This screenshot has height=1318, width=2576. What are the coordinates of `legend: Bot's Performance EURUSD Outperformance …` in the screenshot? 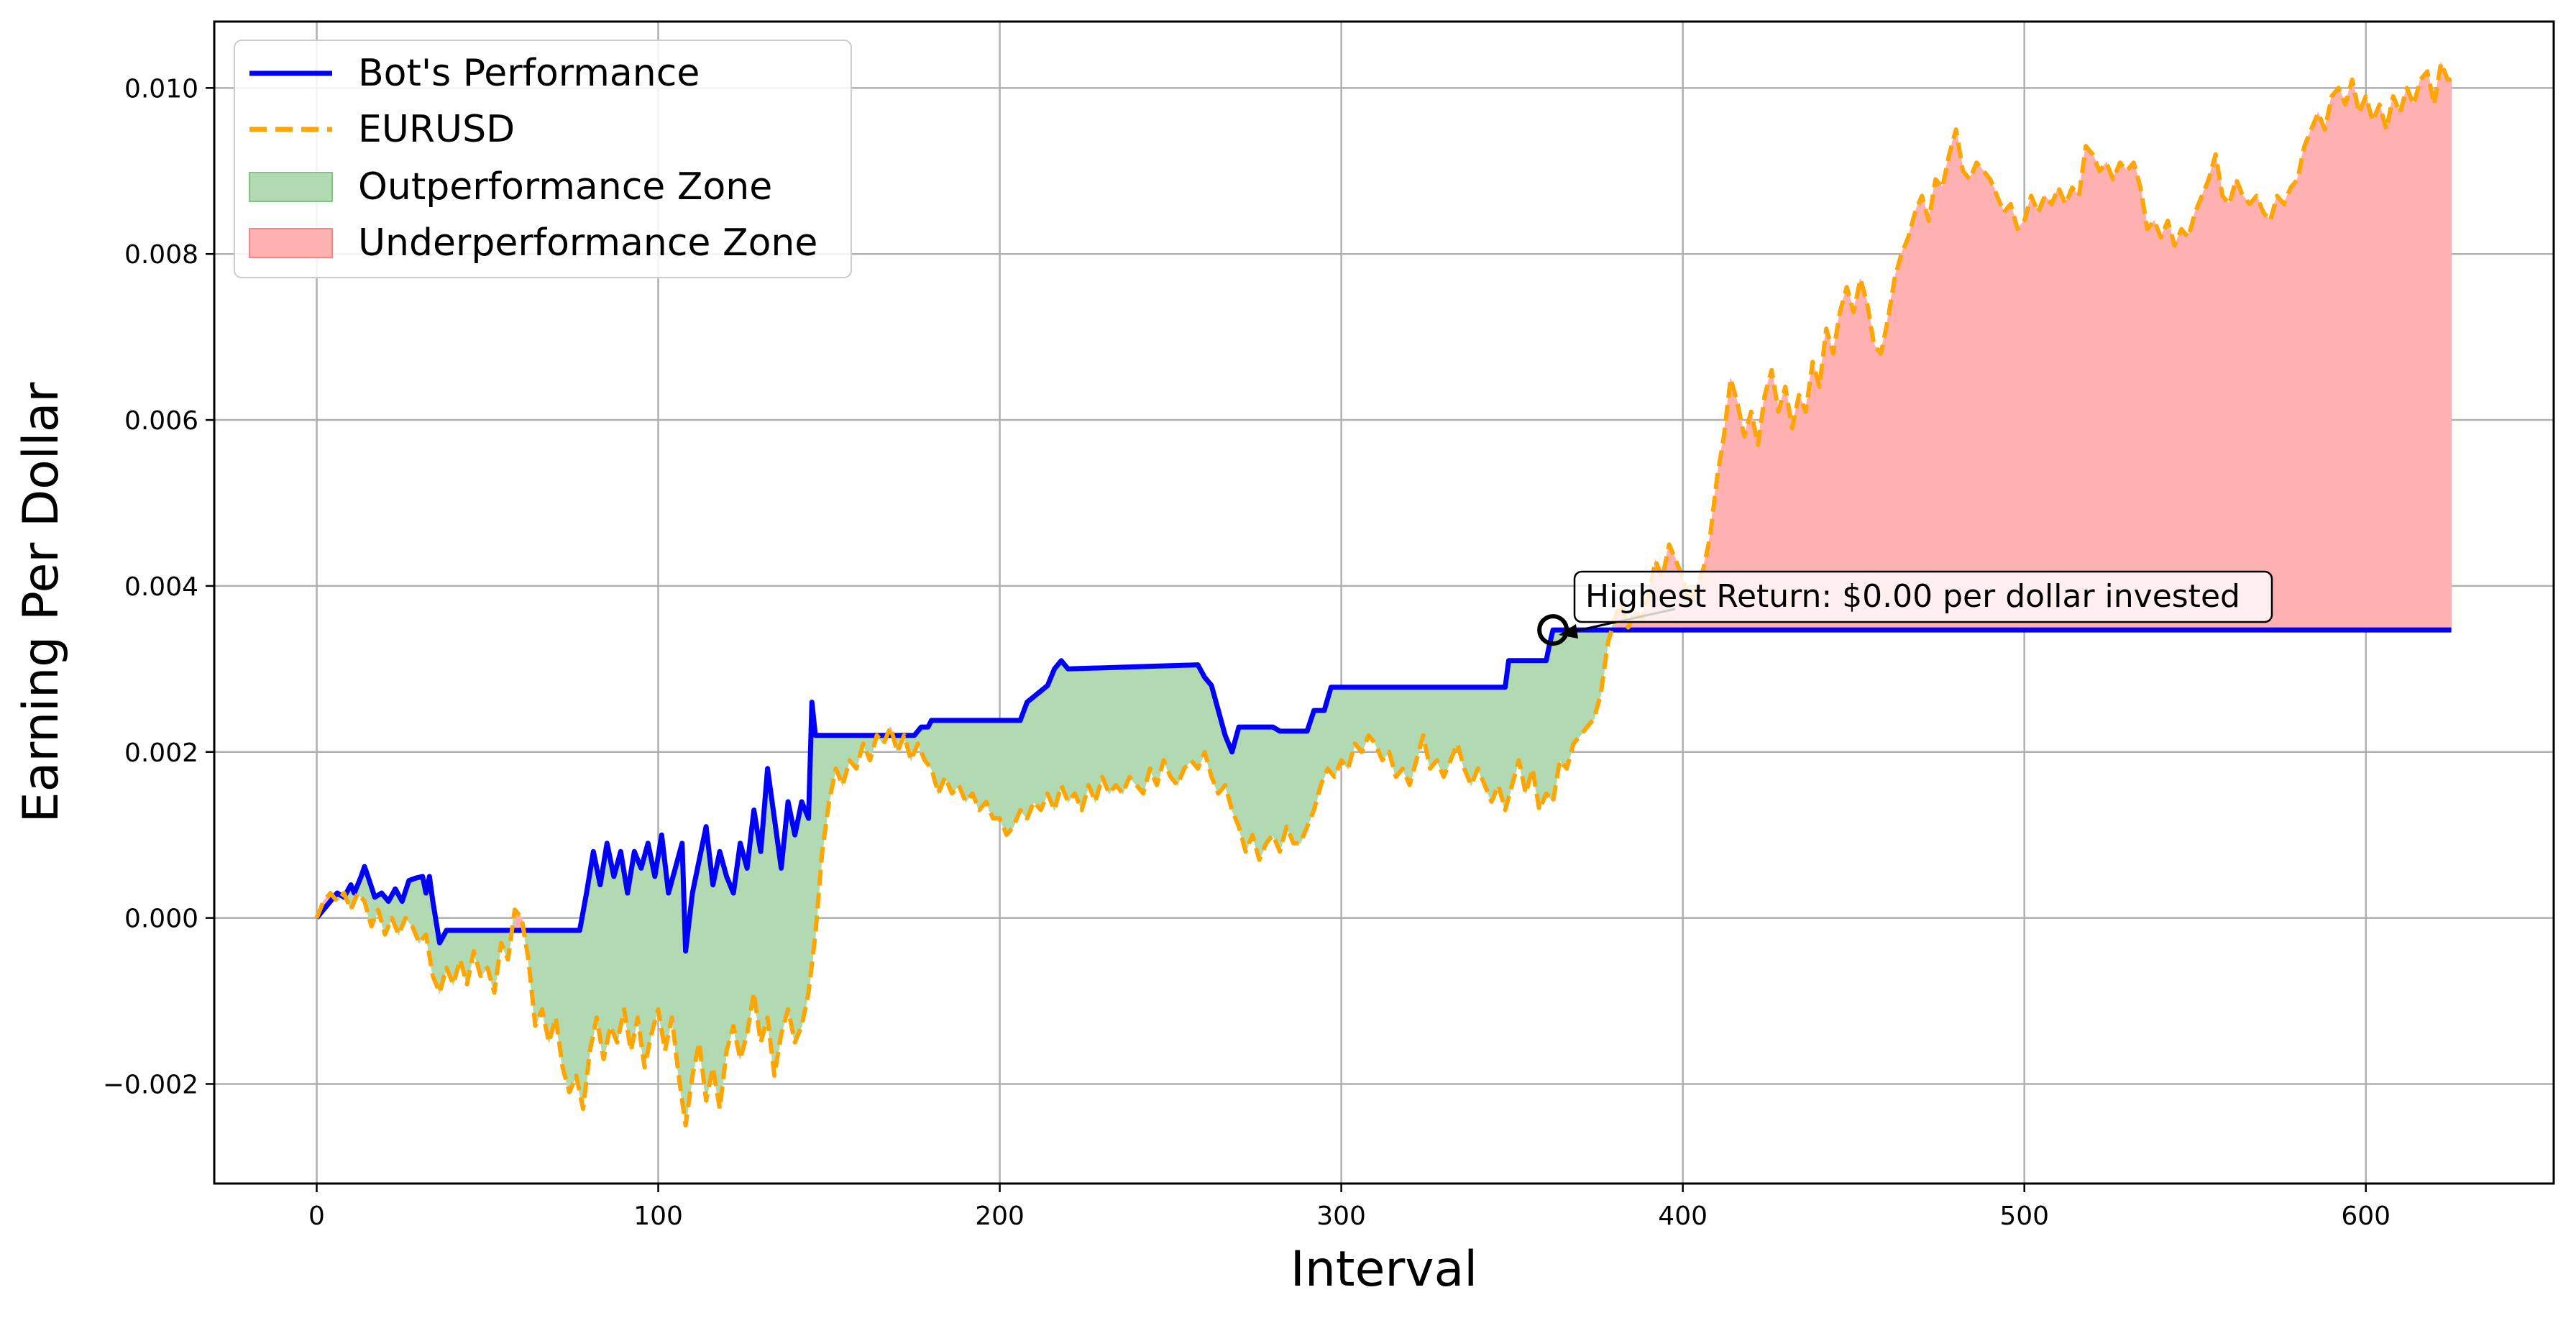 It's located at (543, 159).